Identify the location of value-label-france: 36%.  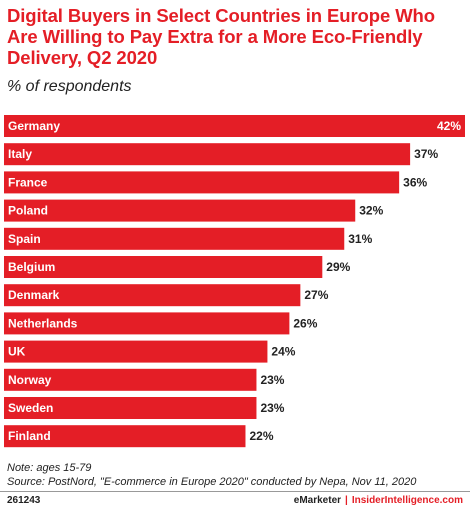
(415, 182).